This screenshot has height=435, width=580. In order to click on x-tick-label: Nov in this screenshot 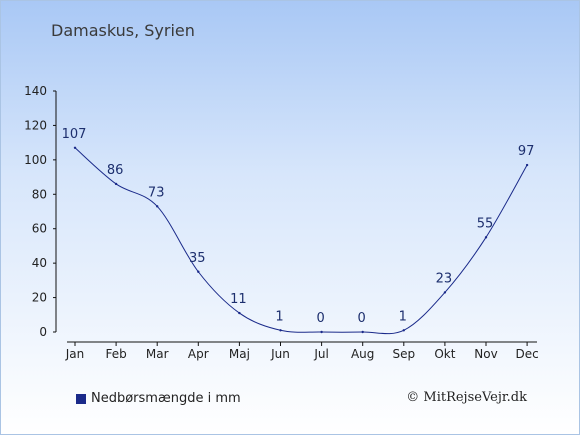, I will do `click(485, 354)`.